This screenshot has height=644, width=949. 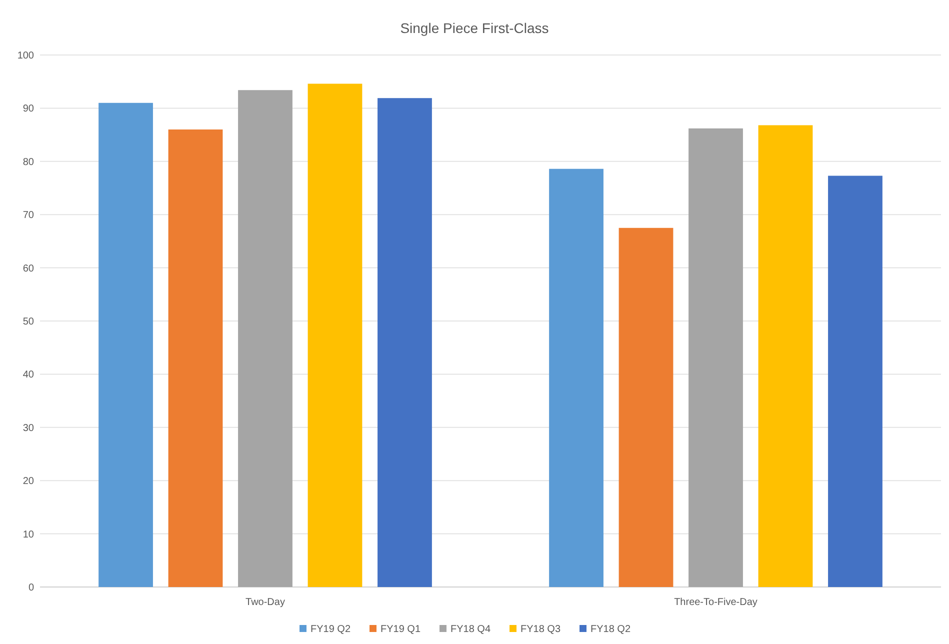 I want to click on legend-label: FY18 Q3, so click(x=540, y=629).